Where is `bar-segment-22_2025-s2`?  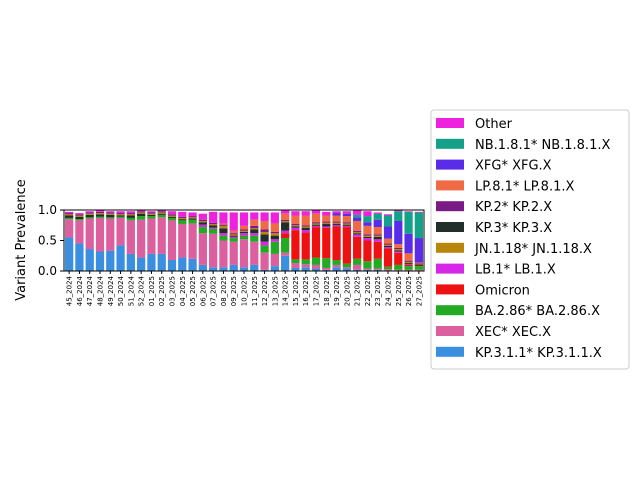 bar-segment-22_2025-s2 is located at coordinates (367, 265).